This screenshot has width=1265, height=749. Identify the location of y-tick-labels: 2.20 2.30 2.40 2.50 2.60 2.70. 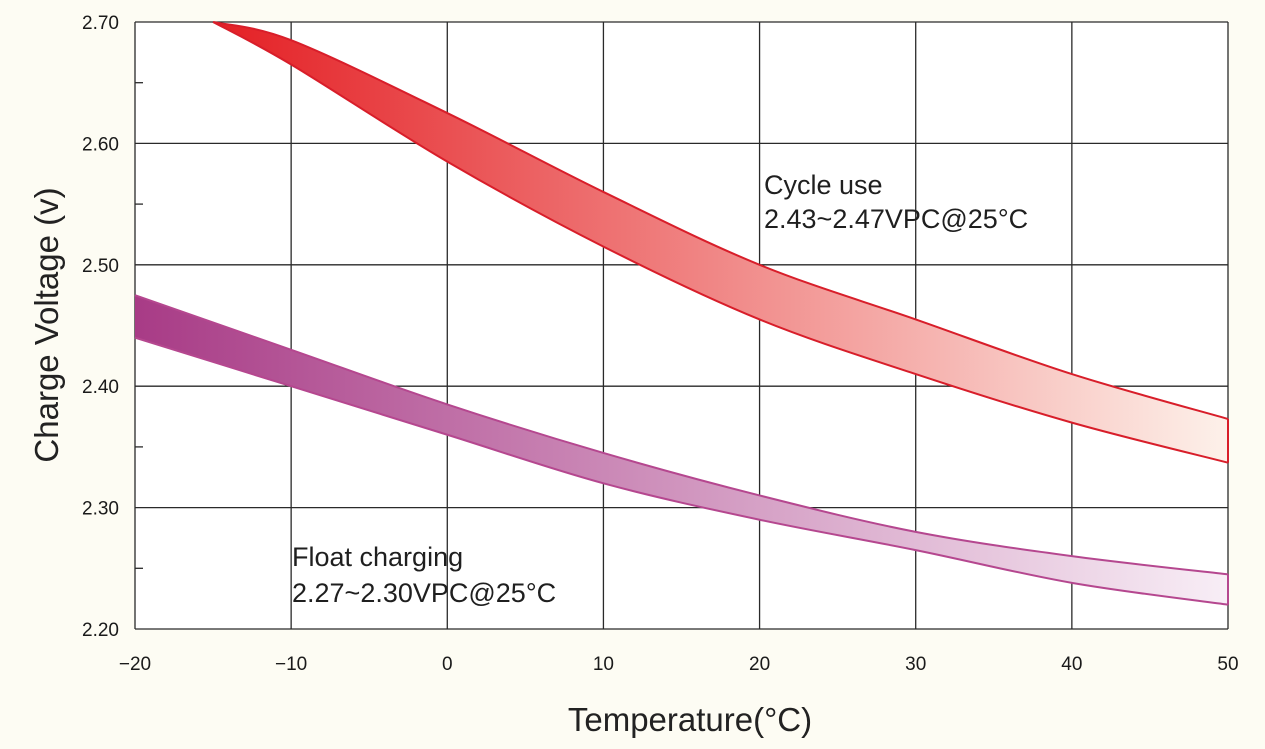
(100, 327).